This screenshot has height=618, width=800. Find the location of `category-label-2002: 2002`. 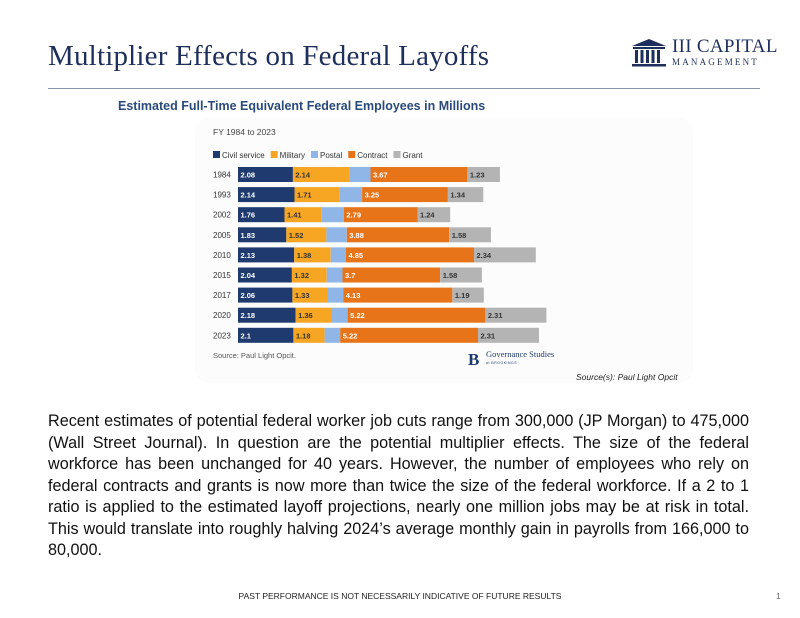

category-label-2002: 2002 is located at coordinates (222, 215).